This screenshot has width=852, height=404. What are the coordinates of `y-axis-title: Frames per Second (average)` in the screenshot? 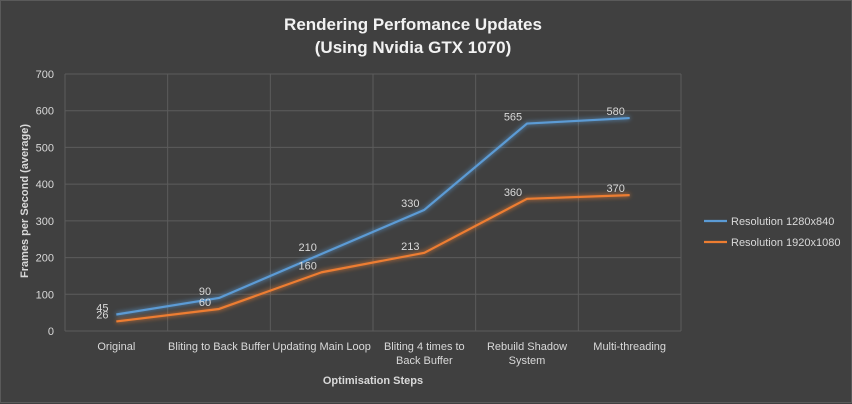 It's located at (25, 201).